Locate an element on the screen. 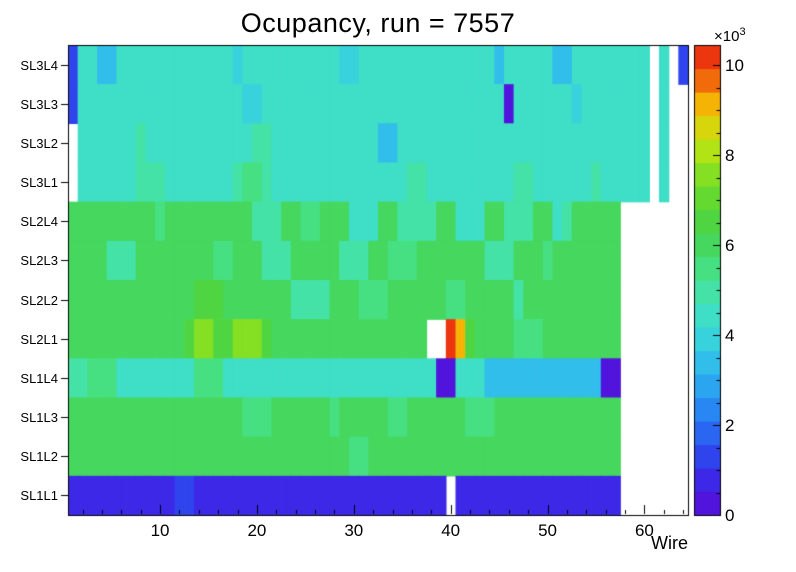 The width and height of the screenshot is (796, 572). x-axis-title: Wire is located at coordinates (669, 543).